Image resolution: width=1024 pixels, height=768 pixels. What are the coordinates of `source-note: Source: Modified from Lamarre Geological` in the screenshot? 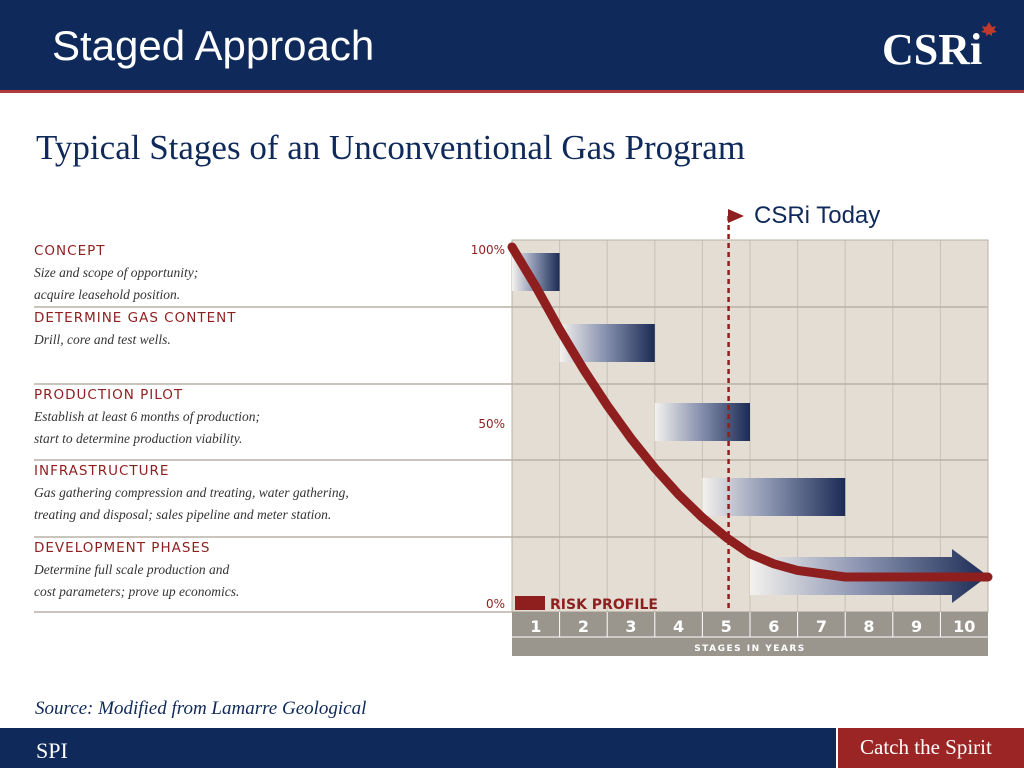 It's located at (201, 708).